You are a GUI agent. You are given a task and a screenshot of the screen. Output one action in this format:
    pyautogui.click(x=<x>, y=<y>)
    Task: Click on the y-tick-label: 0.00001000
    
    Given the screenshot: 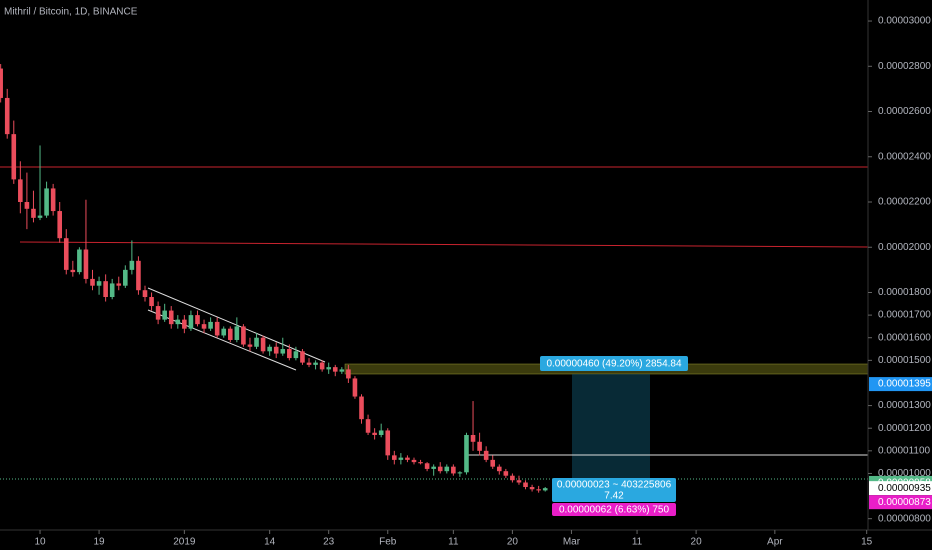 What is the action you would take?
    pyautogui.click(x=904, y=473)
    